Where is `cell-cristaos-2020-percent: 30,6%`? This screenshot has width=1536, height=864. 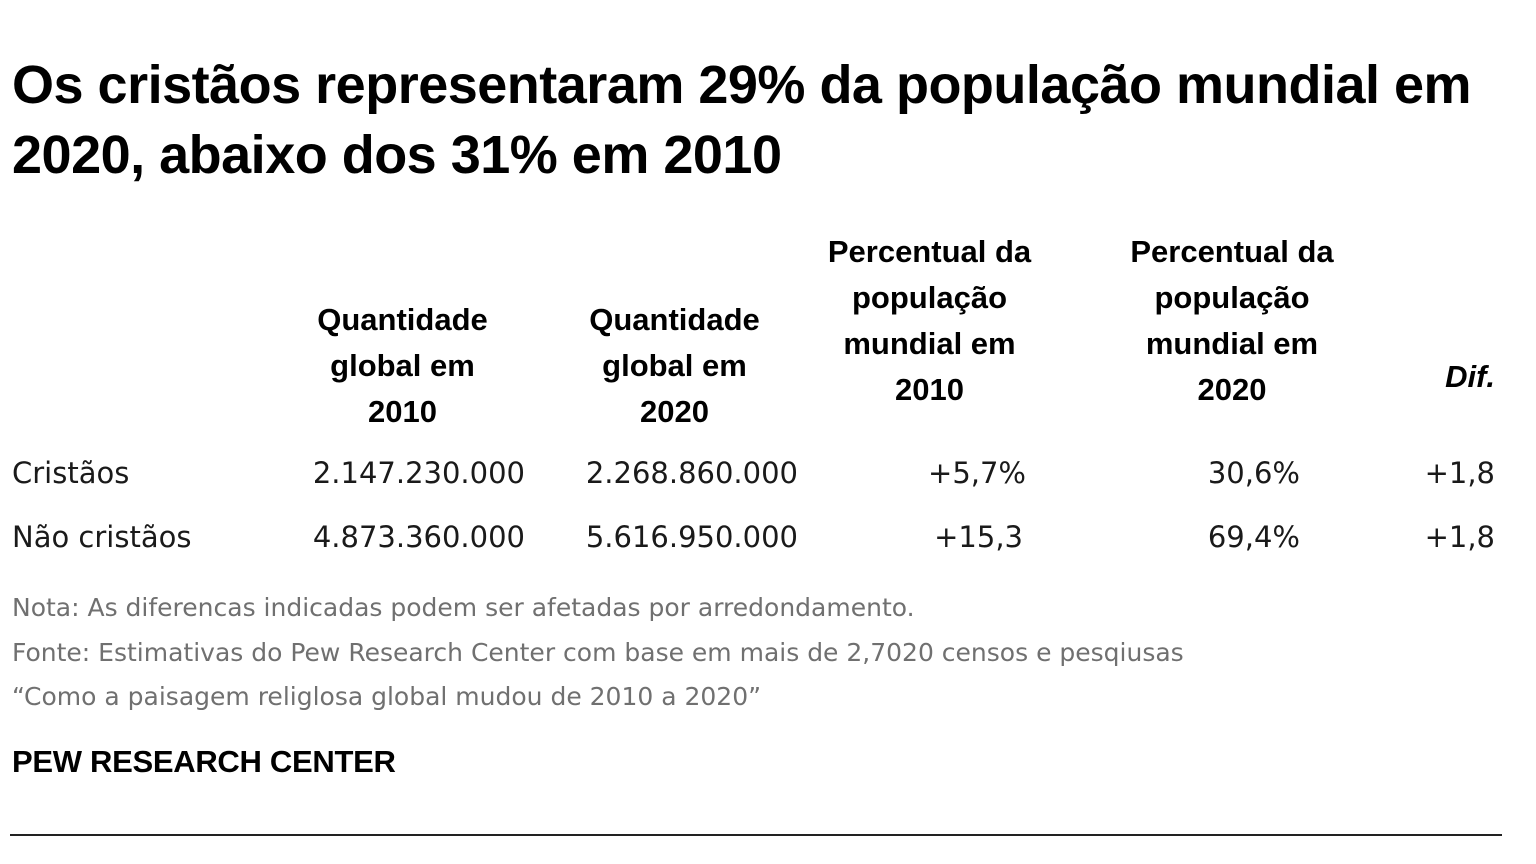
cell-cristaos-2020-percent: 30,6% is located at coordinates (1253, 473).